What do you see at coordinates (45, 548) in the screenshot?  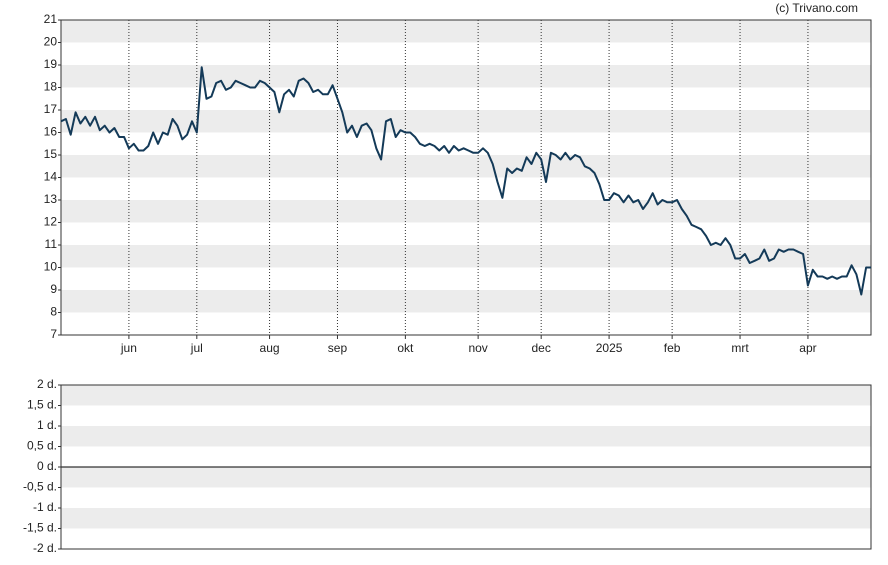 I see `y-tick-label: -2 d.` at bounding box center [45, 548].